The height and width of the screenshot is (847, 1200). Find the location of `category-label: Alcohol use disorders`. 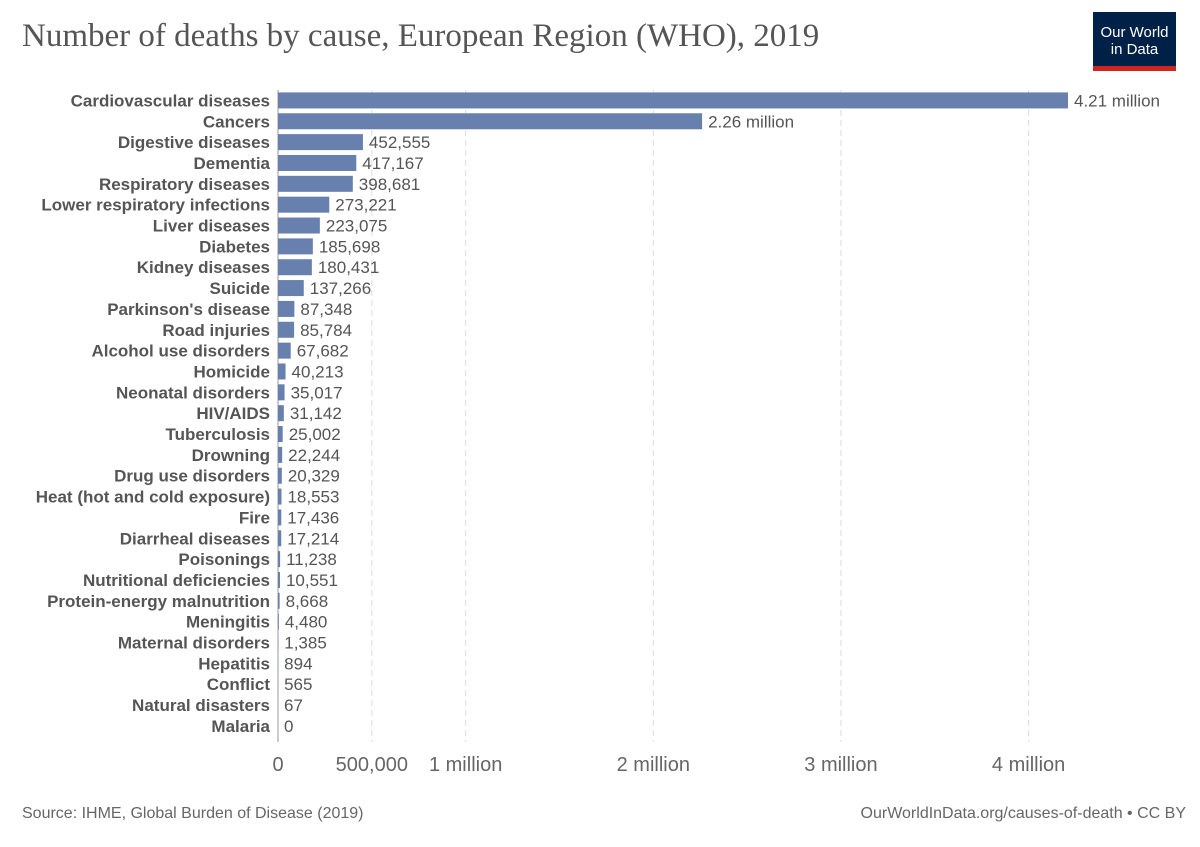

category-label: Alcohol use disorders is located at coordinates (180, 351).